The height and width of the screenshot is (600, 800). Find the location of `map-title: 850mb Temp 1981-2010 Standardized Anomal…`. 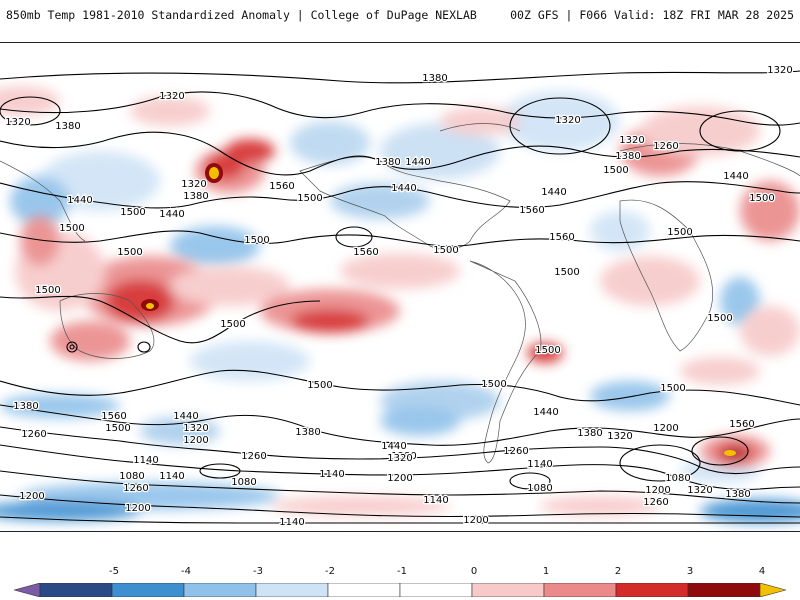

map-title: 850mb Temp 1981-2010 Standardized Anomal… is located at coordinates (241, 15).